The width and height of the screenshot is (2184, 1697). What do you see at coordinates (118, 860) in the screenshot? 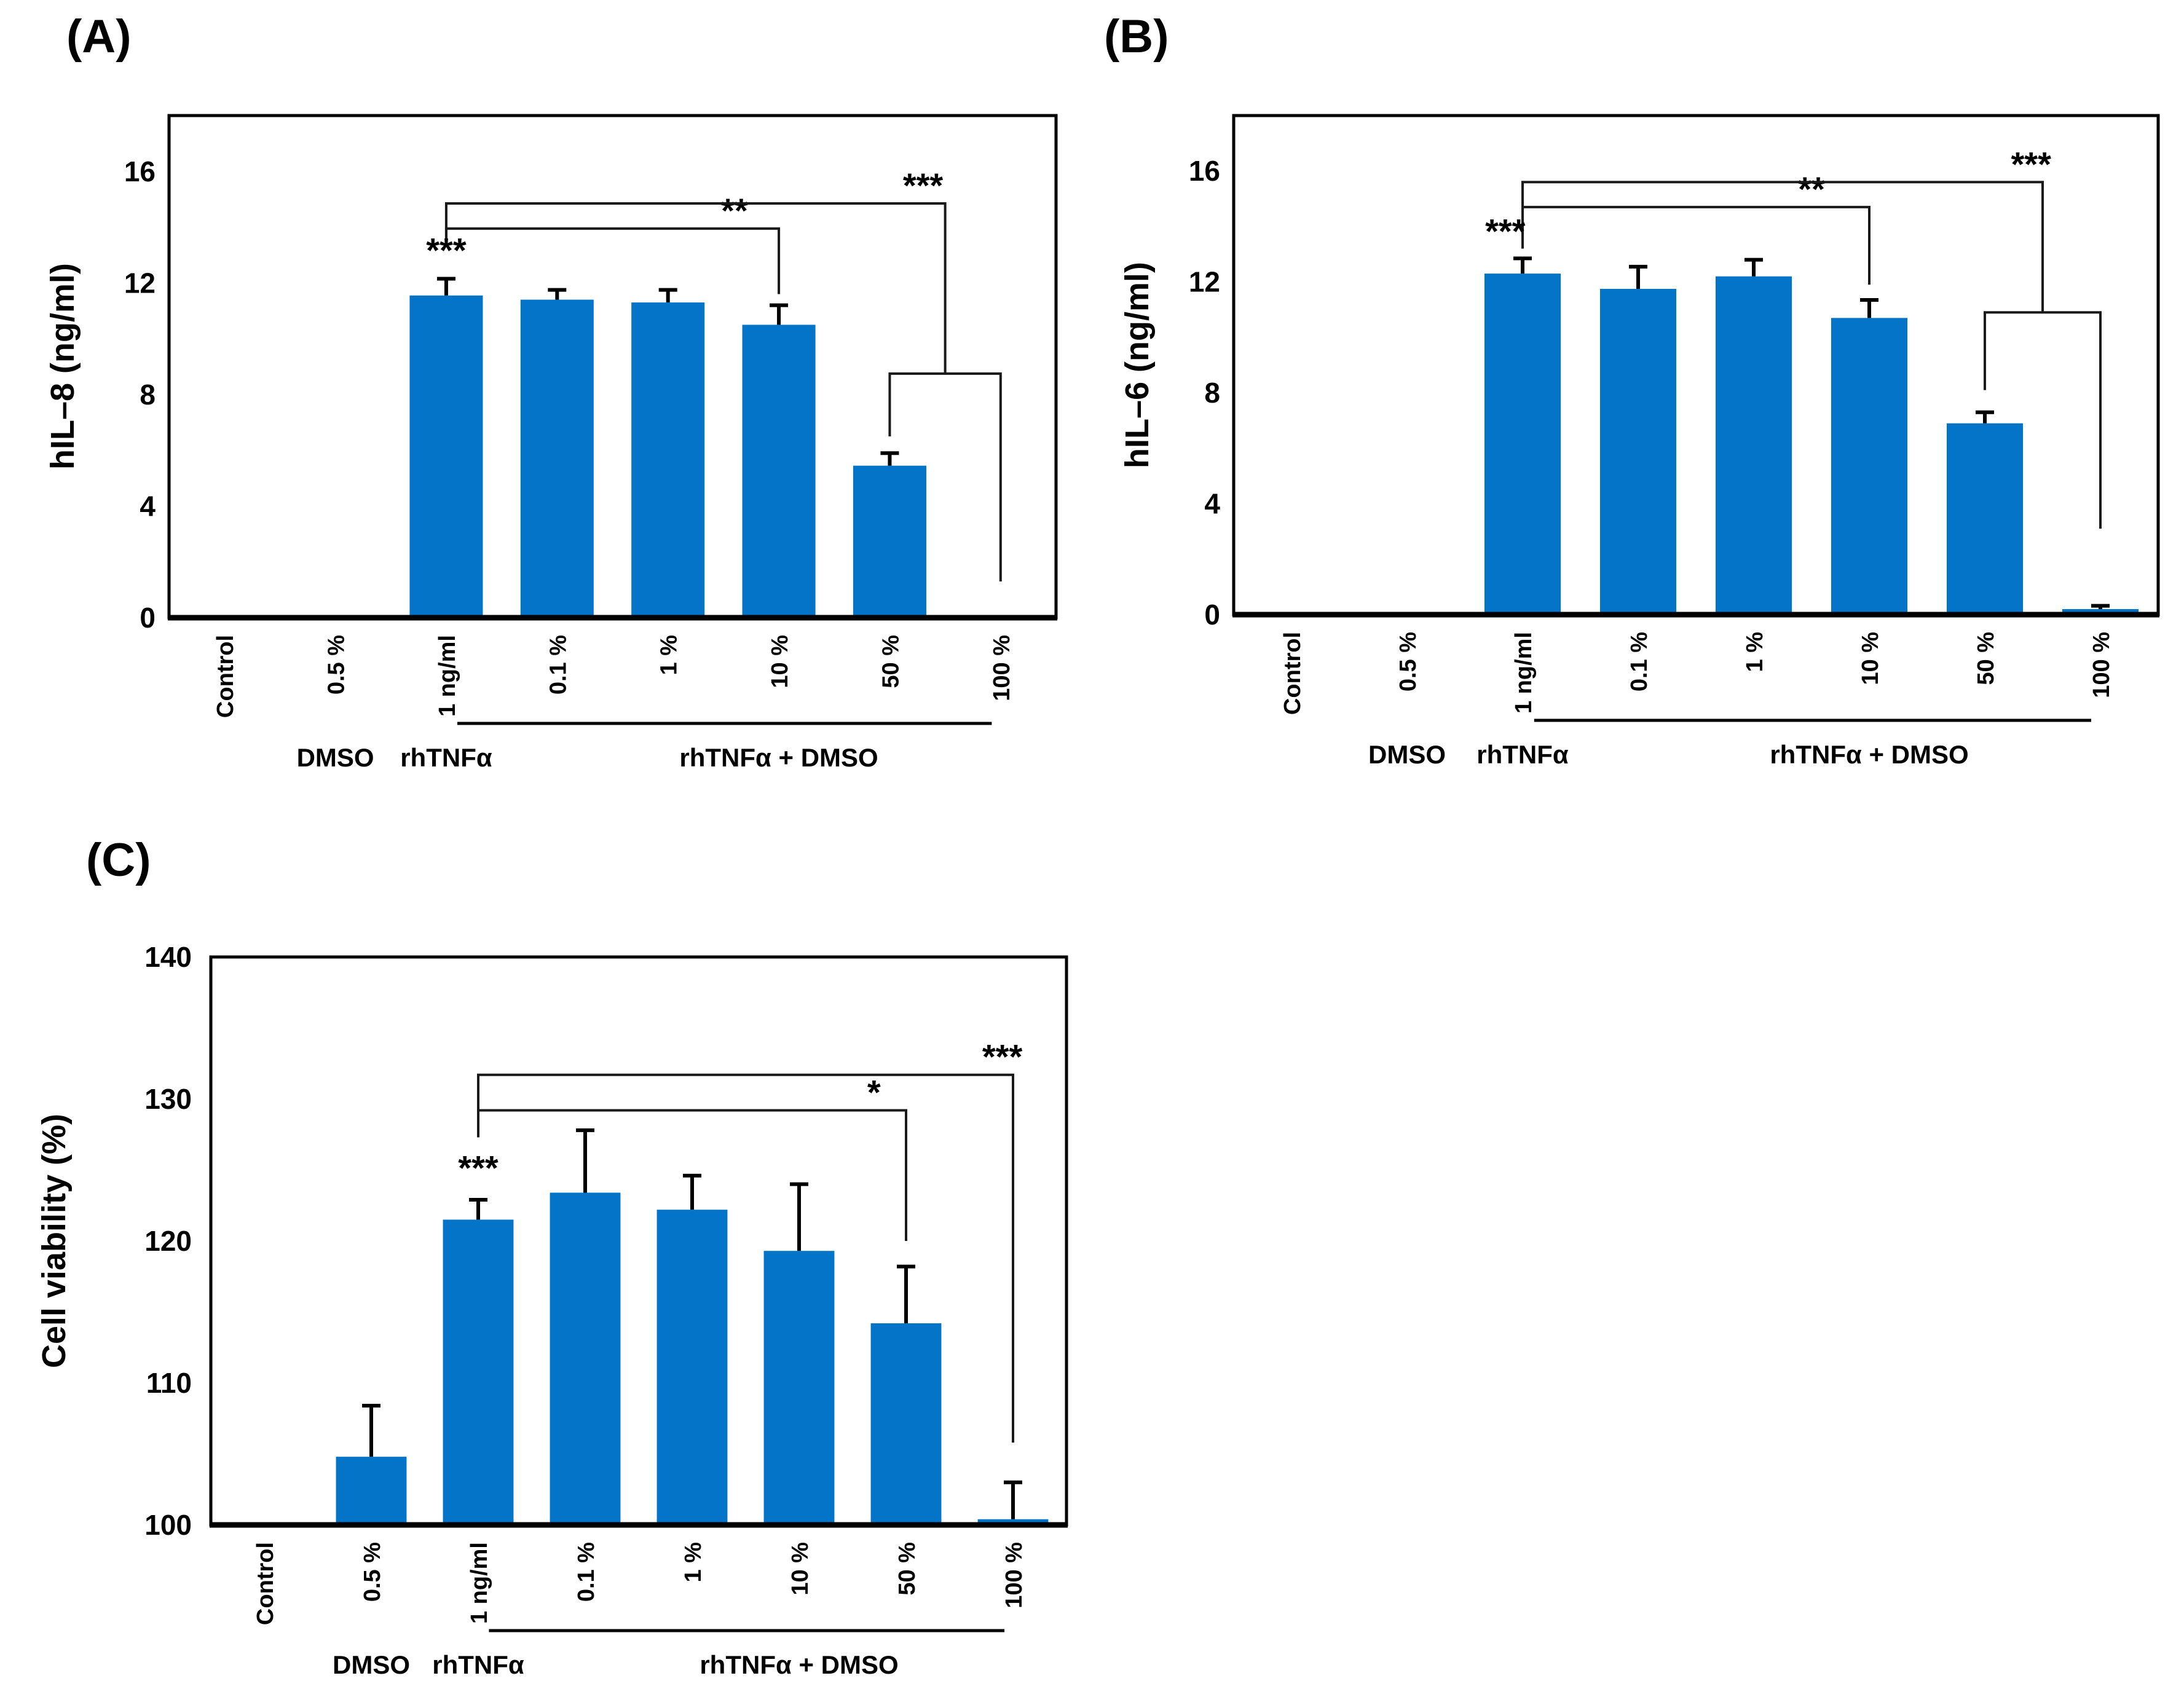
I see `panel-c-letter: (C)` at bounding box center [118, 860].